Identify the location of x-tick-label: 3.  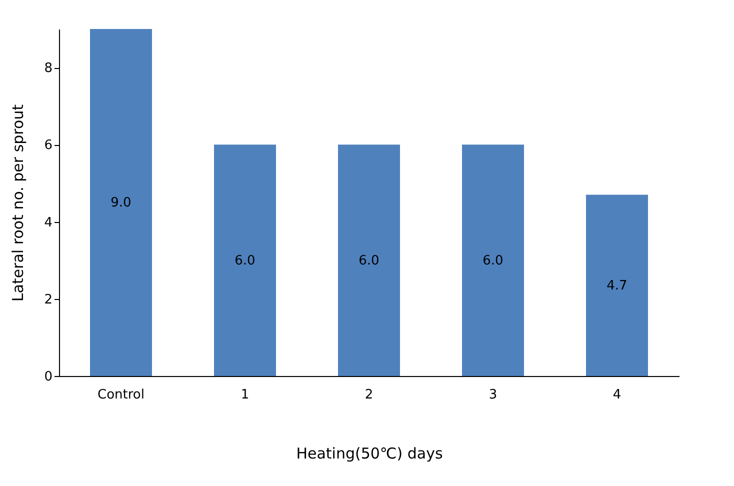
(493, 395).